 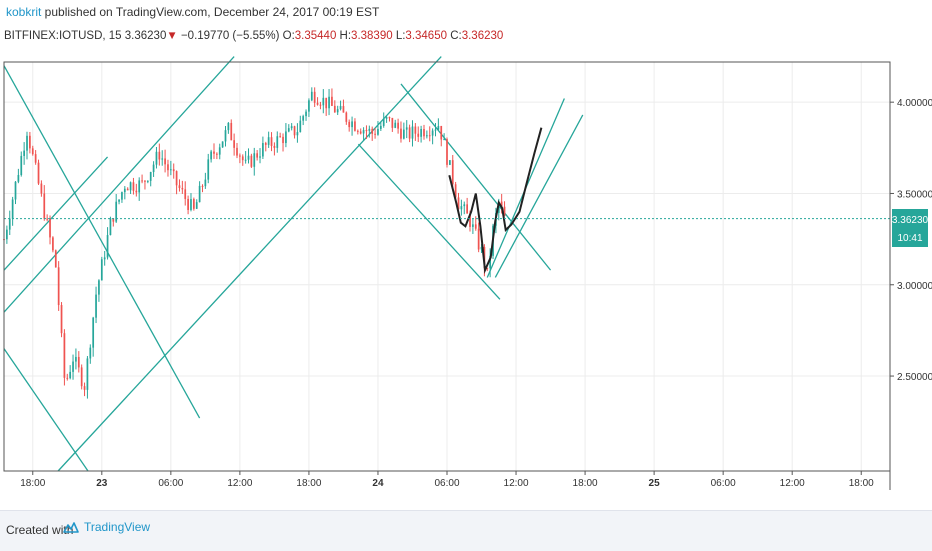 I want to click on y-tick-label: 4.00000, so click(x=914, y=103).